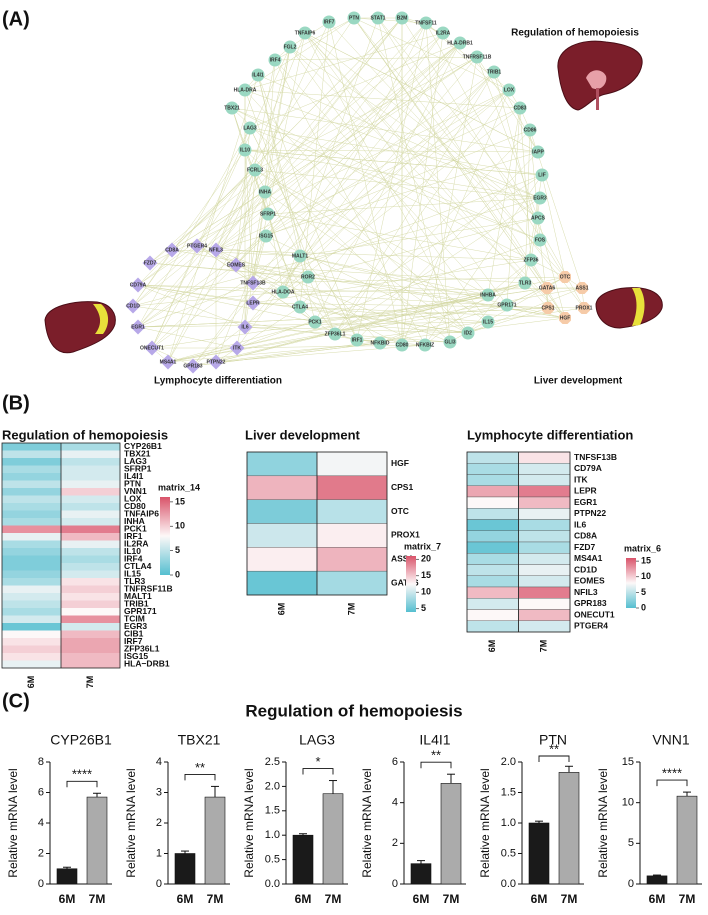 This screenshot has width=708, height=915. I want to click on row-label: TLR3, so click(135, 581).